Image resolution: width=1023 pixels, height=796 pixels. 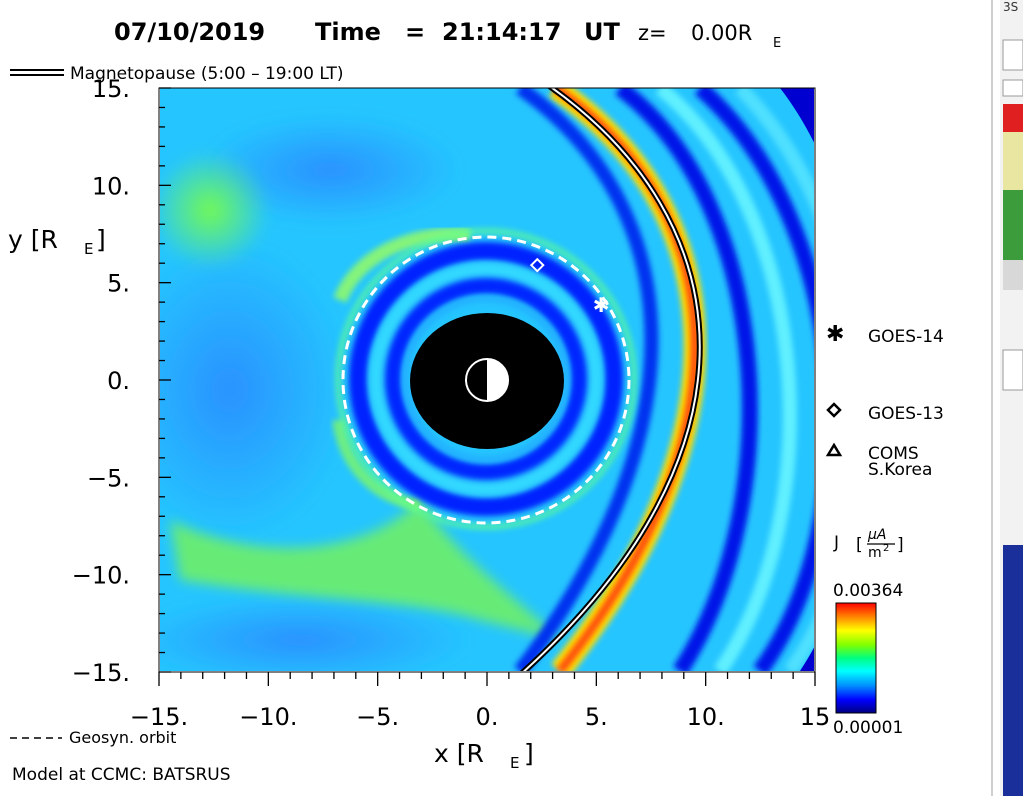 I want to click on title-z-value: 0.00R, so click(x=721, y=33).